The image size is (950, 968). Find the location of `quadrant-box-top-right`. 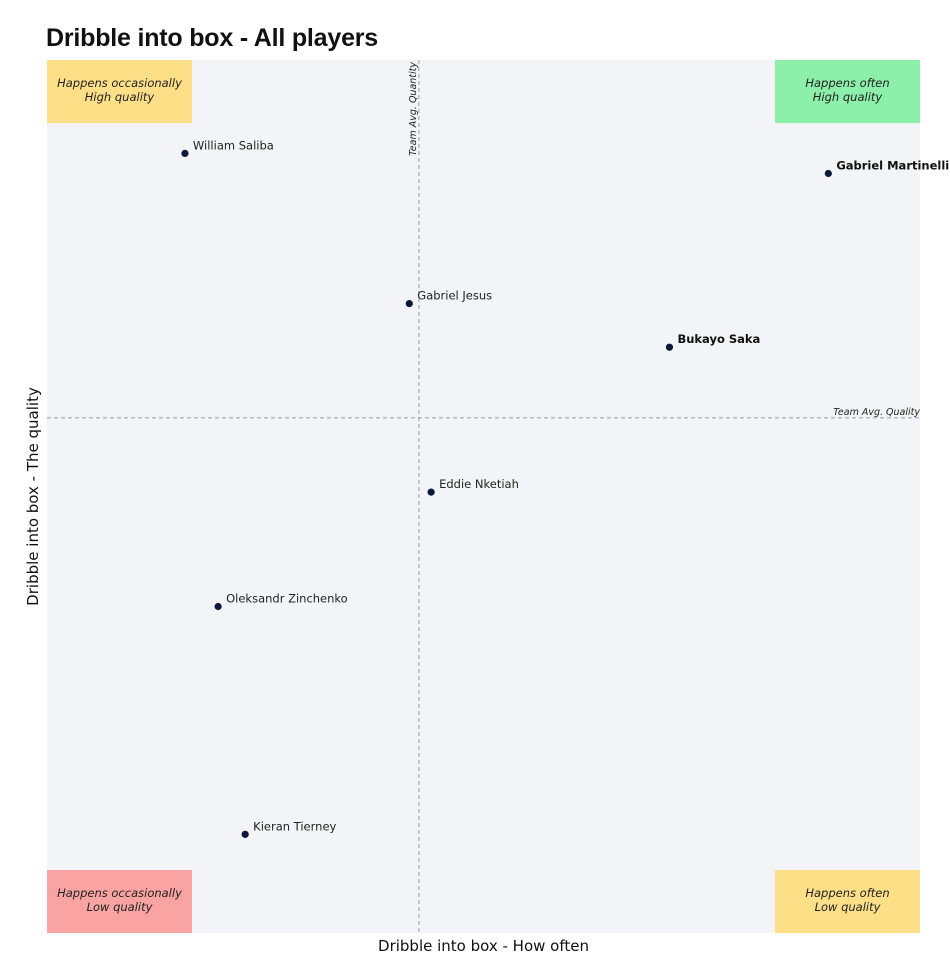

quadrant-box-top-right is located at coordinates (847, 91).